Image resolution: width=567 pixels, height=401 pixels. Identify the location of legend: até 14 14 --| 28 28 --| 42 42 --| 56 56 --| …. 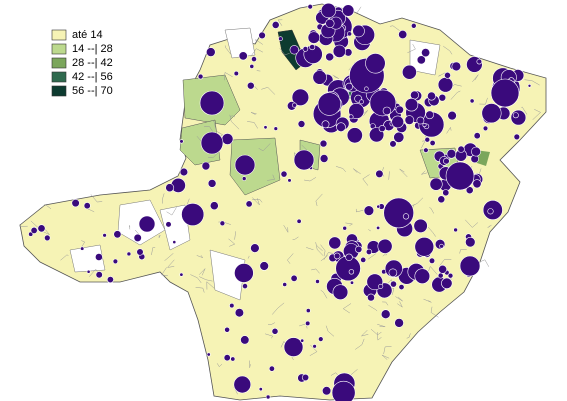
(82, 63).